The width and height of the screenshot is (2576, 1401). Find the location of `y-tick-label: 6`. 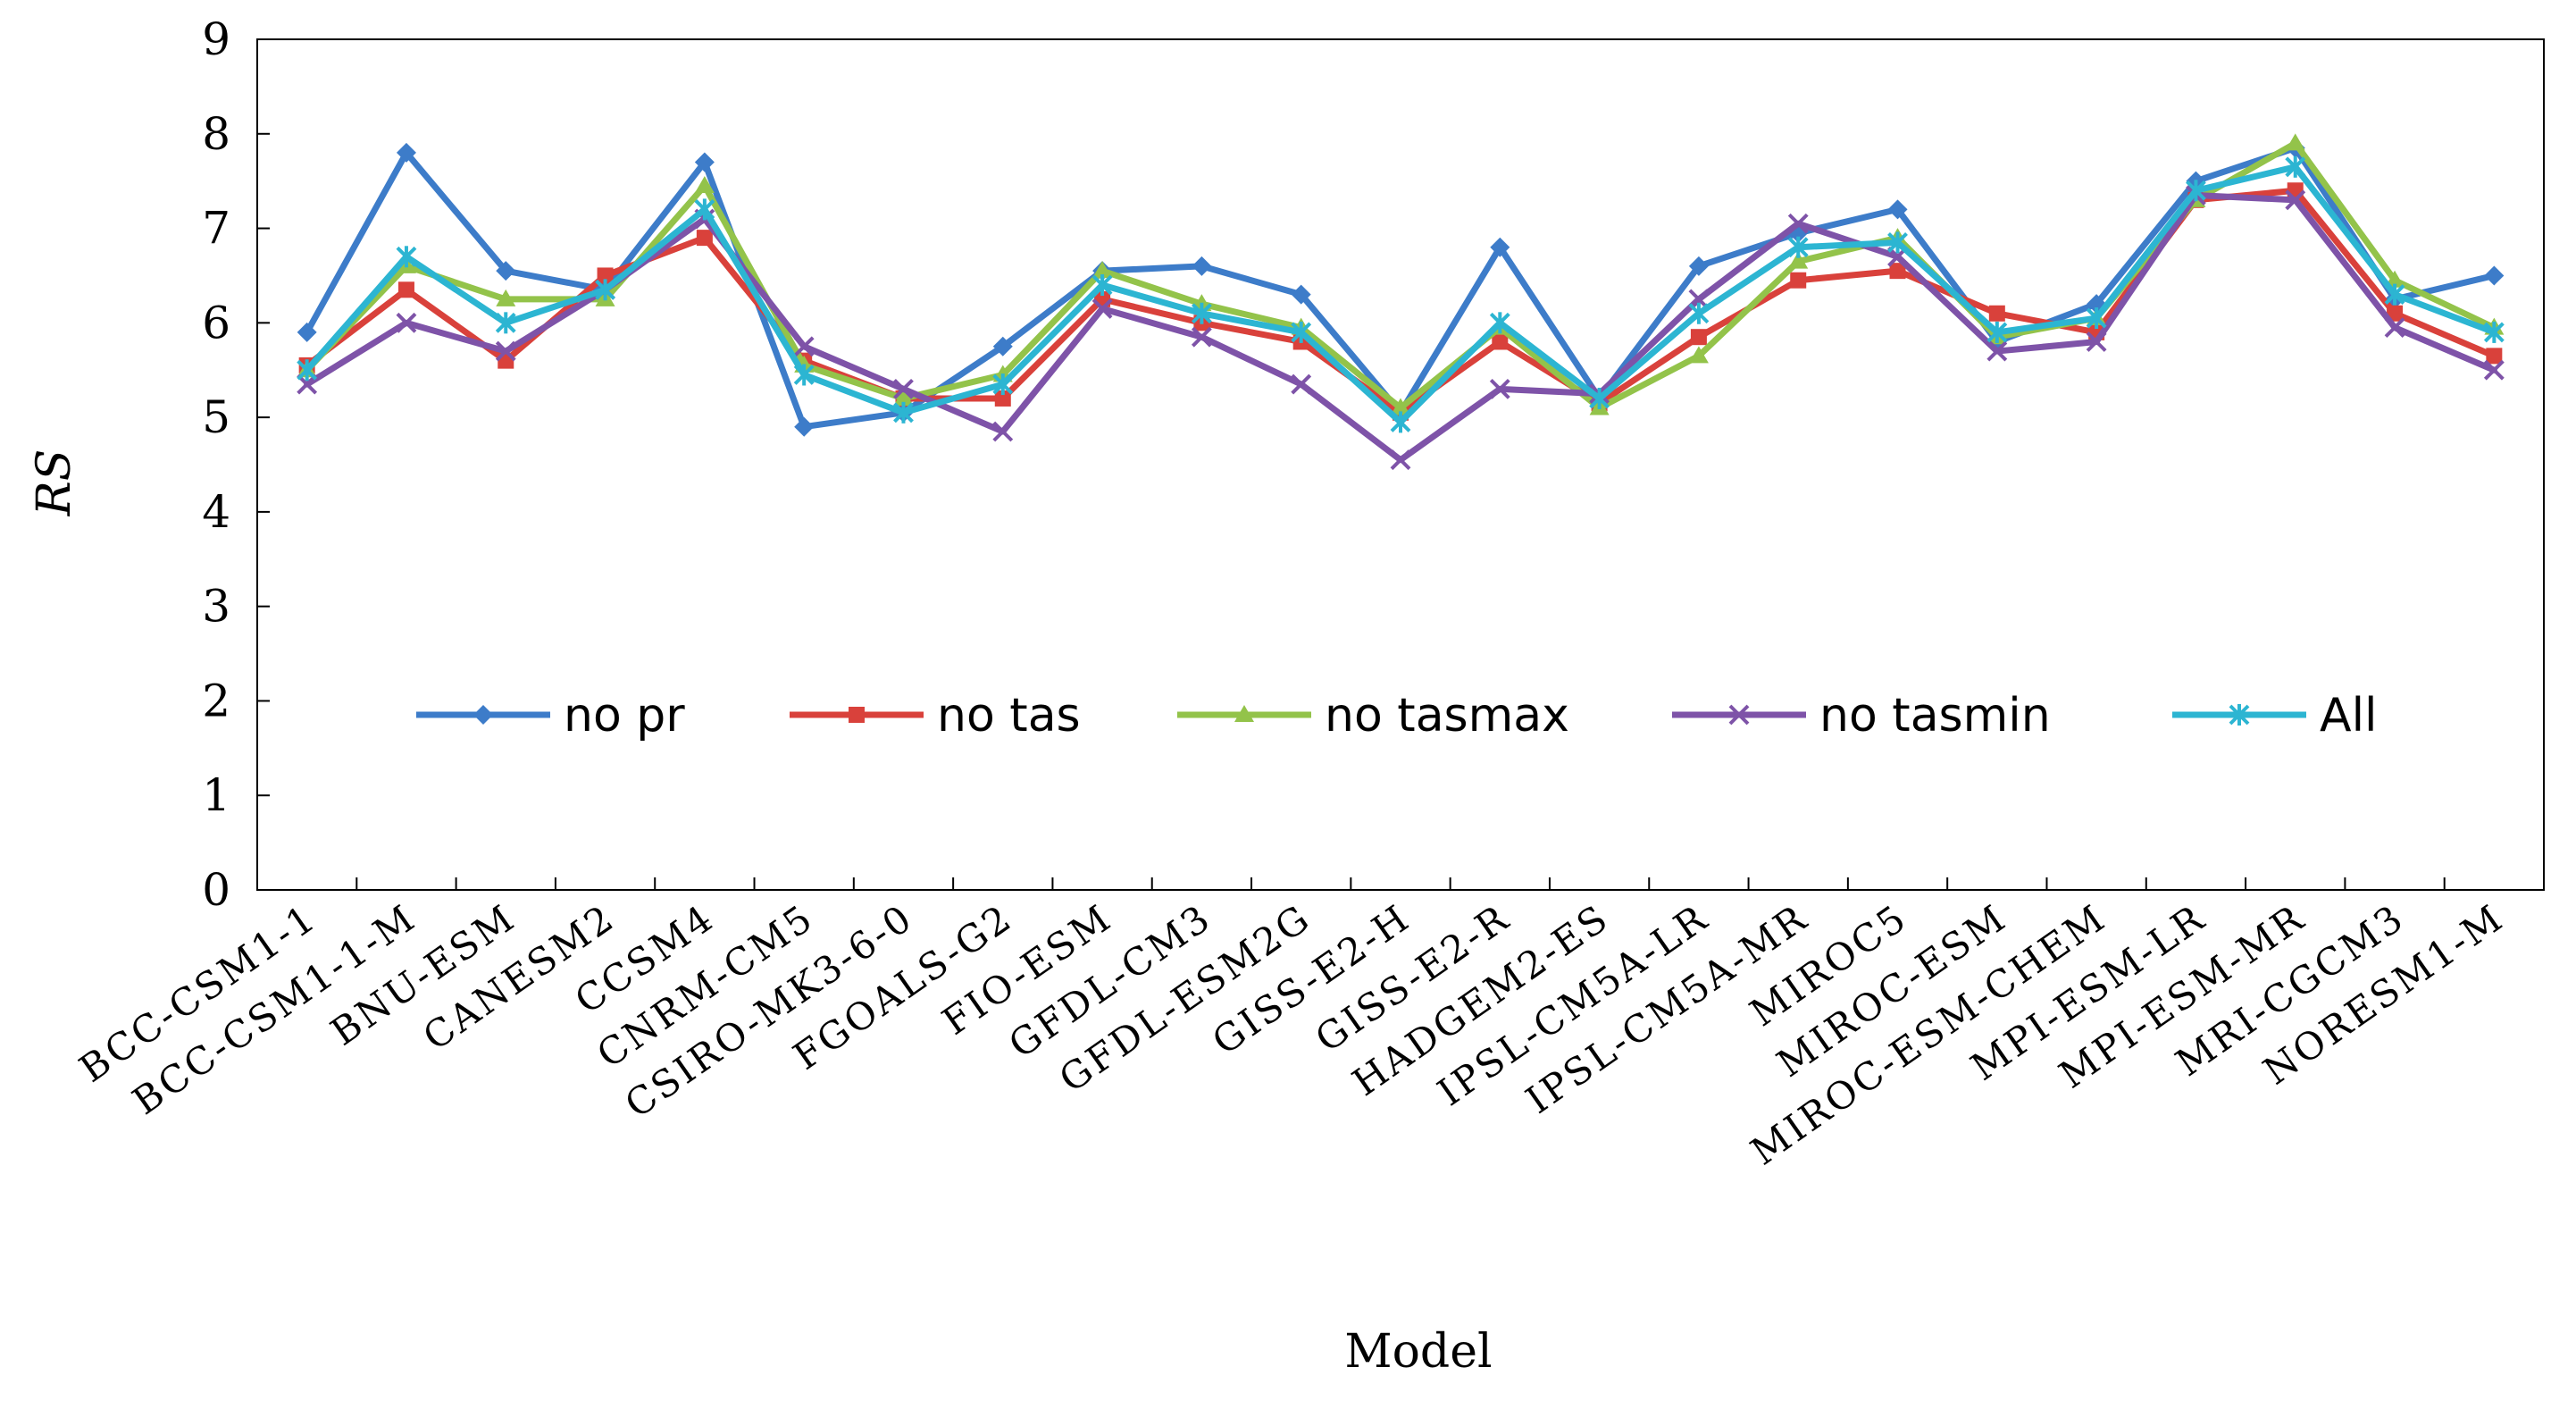

y-tick-label: 6 is located at coordinates (216, 322).